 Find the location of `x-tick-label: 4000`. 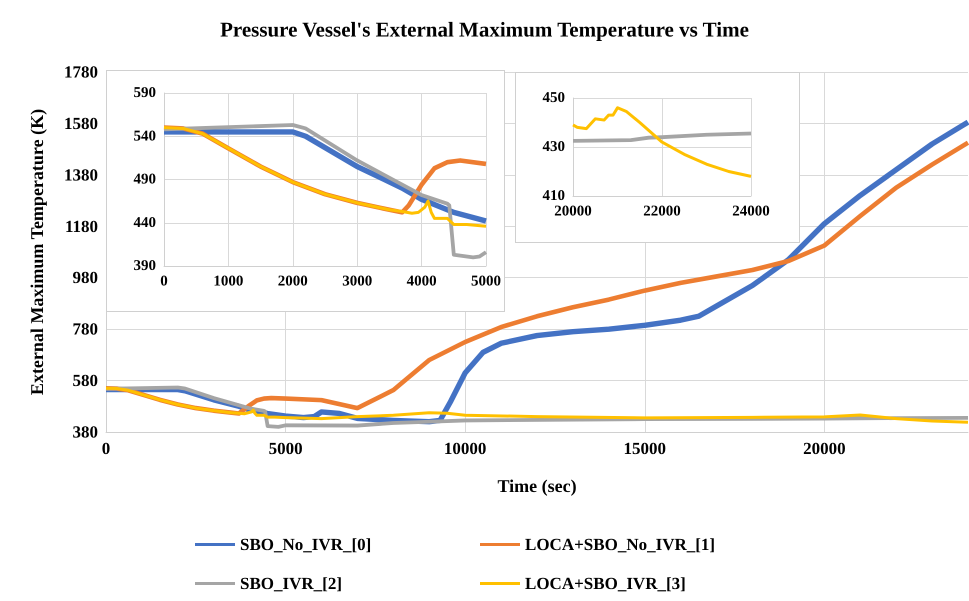

x-tick-label: 4000 is located at coordinates (421, 282).